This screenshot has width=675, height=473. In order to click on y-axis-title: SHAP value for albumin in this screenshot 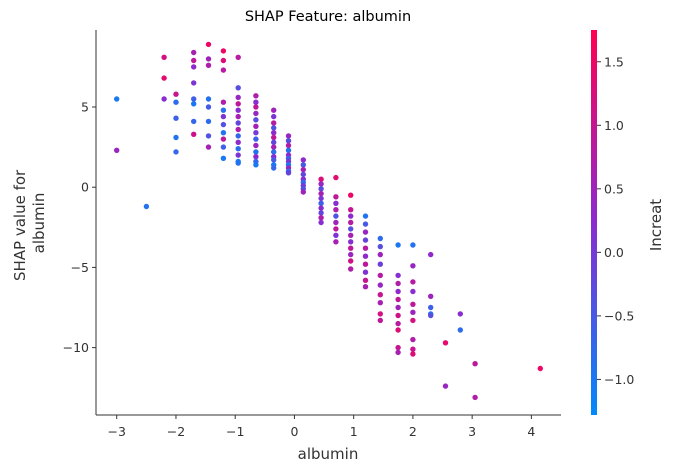, I will do `click(29, 223)`.